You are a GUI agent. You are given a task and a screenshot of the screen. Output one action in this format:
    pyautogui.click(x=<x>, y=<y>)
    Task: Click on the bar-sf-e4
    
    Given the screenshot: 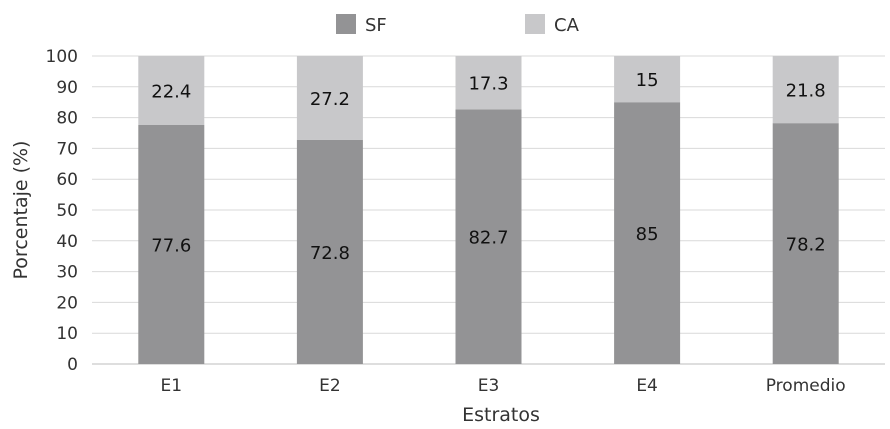 What is the action you would take?
    pyautogui.click(x=647, y=233)
    